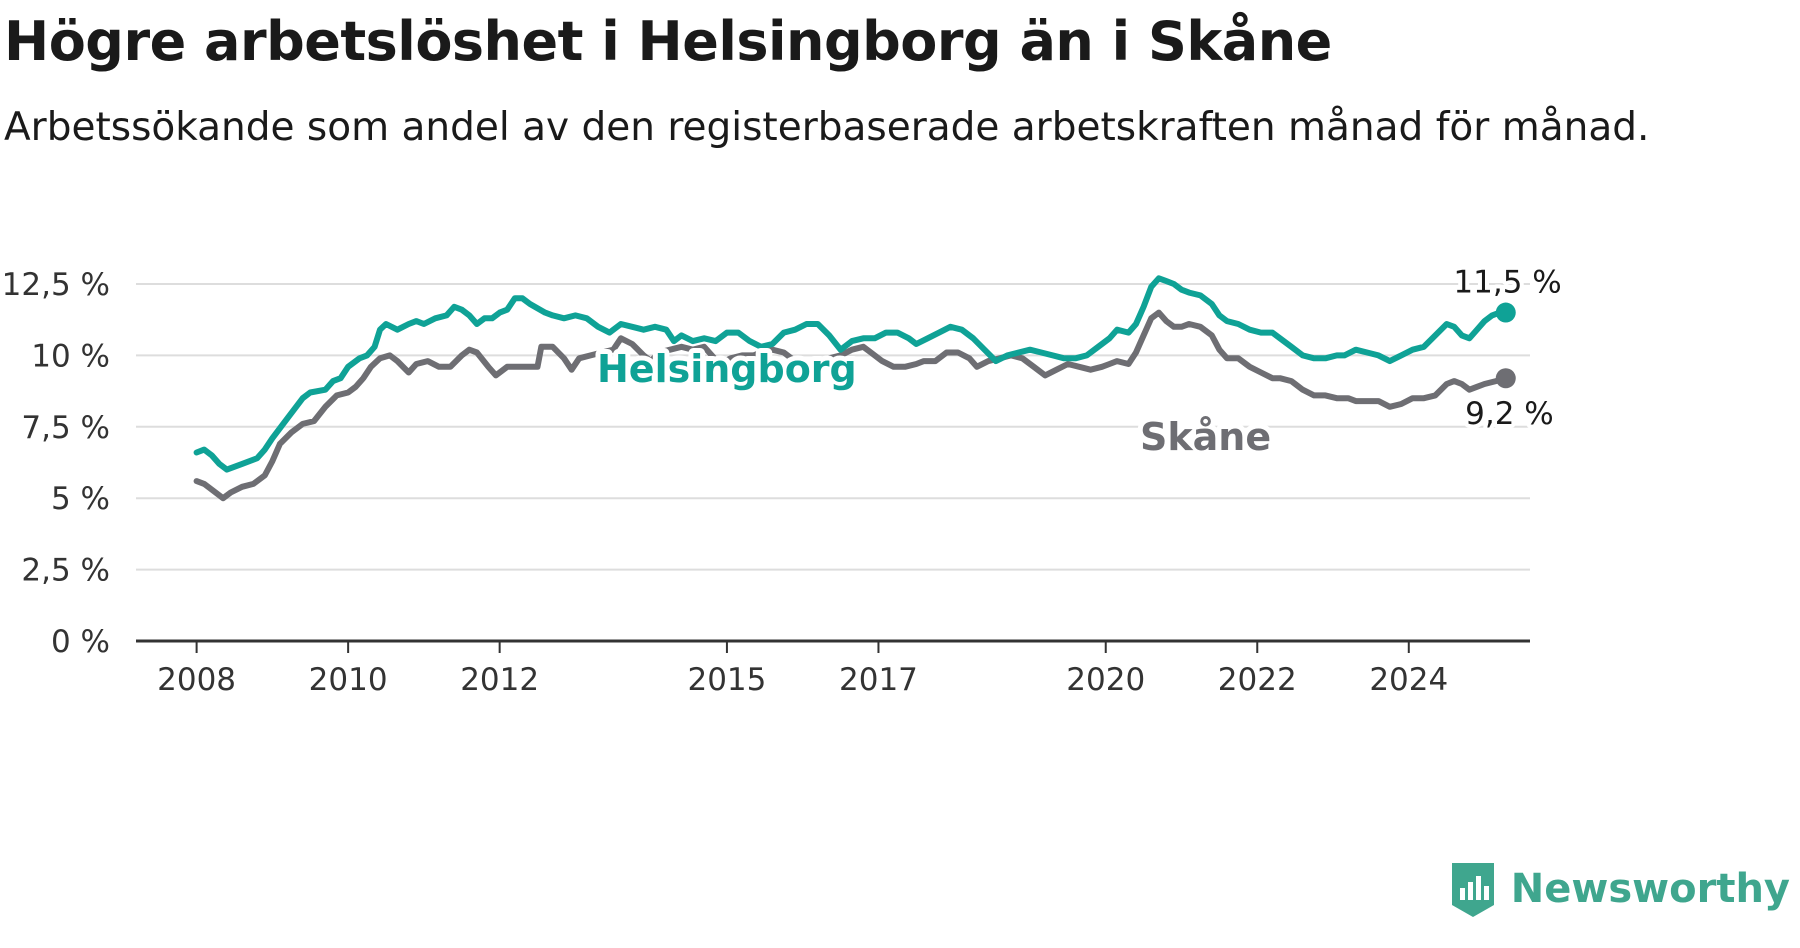 The height and width of the screenshot is (948, 1800). What do you see at coordinates (1507, 283) in the screenshot?
I see `helsingborg-end-value-label: 11,5 %` at bounding box center [1507, 283].